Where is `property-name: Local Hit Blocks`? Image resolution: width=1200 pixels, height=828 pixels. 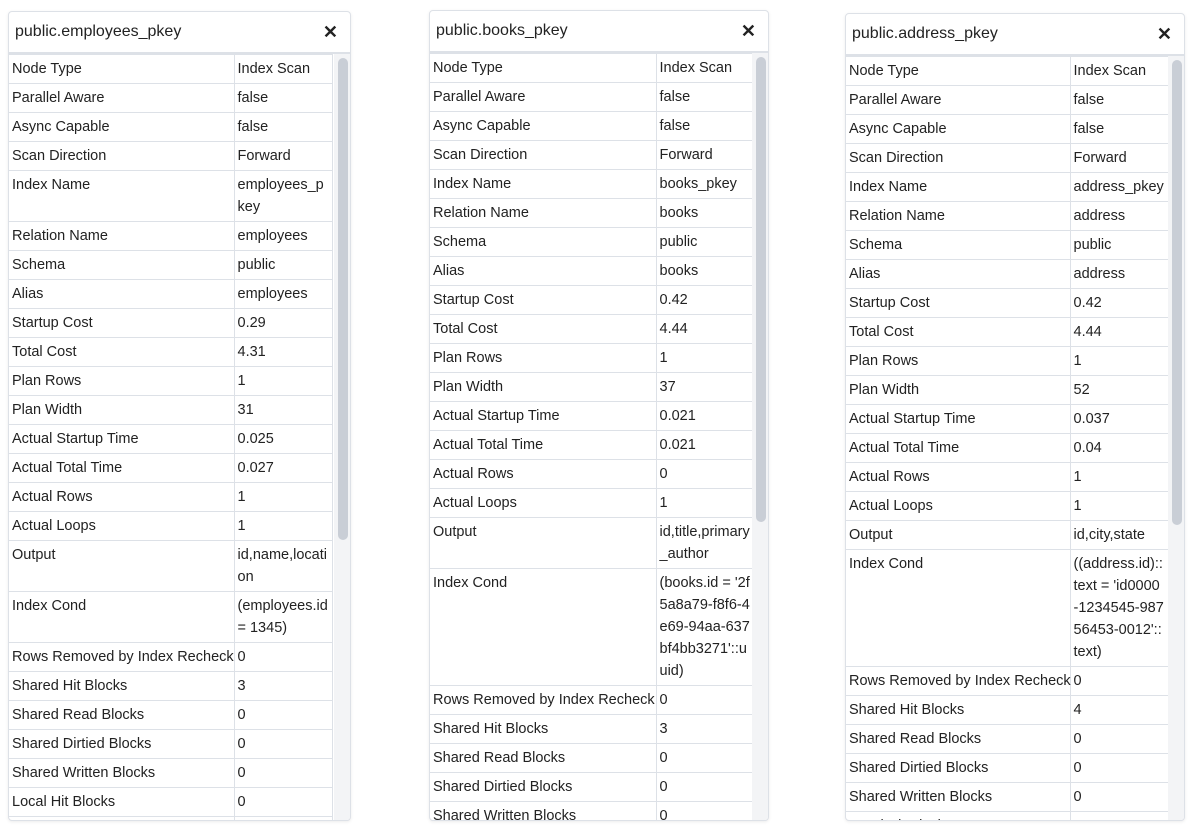 property-name: Local Hit Blocks is located at coordinates (958, 815).